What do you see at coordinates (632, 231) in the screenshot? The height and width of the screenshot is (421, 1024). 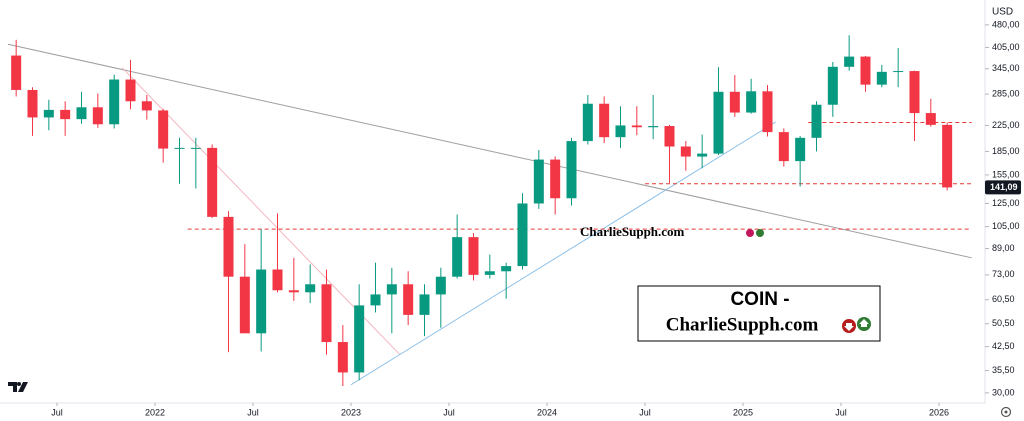 I see `watermark: CharlieSupph.com` at bounding box center [632, 231].